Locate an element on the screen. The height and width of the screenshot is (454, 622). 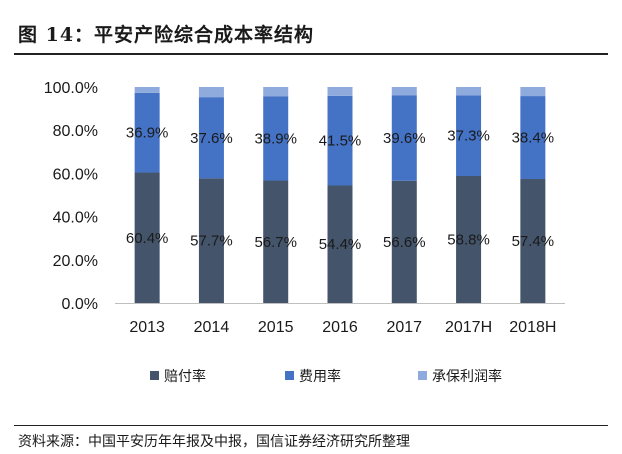
x-tick-label: 2016 is located at coordinates (340, 327).